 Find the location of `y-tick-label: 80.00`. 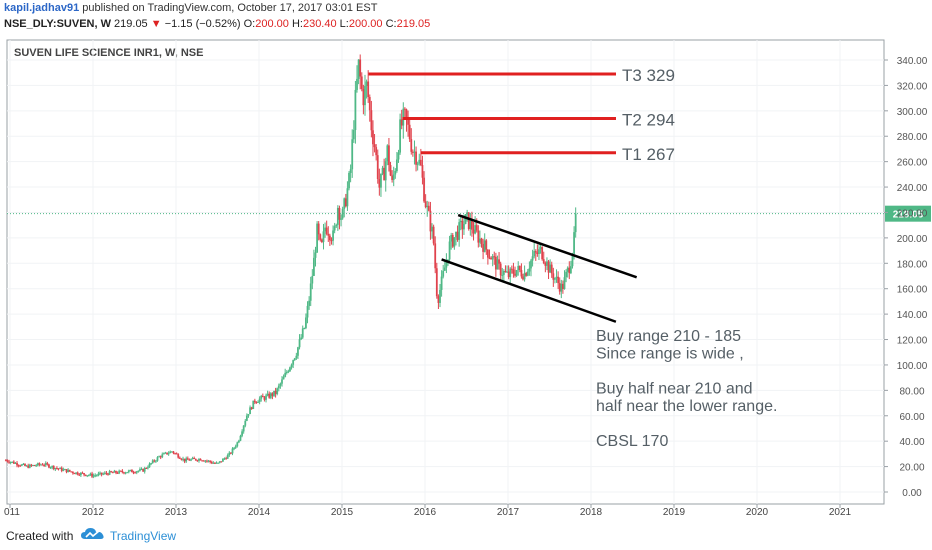

y-tick-label: 80.00 is located at coordinates (911, 391).